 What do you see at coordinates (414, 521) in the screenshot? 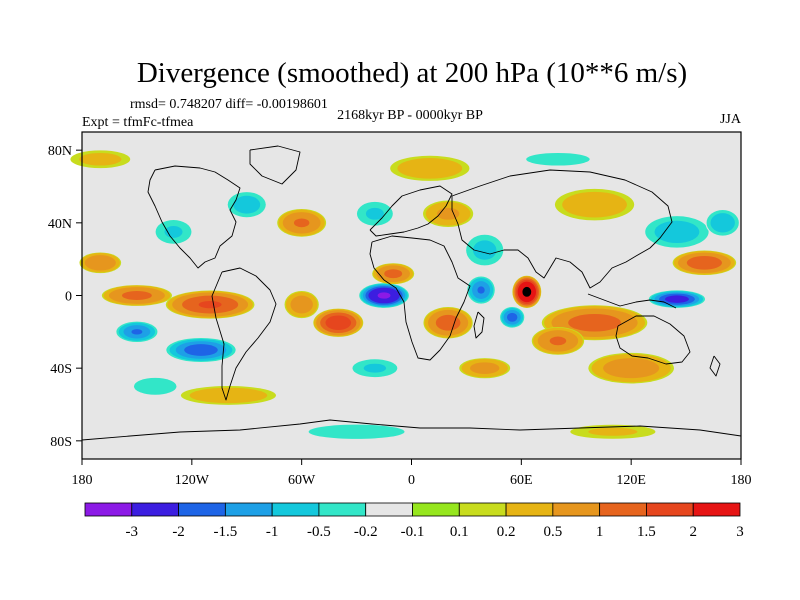
I see `colorbar: -3 -2 -1.5 -1 -0.5 -0.2 -0.1 0.1 0.2 0.5 1 1.5 2 3` at bounding box center [414, 521].